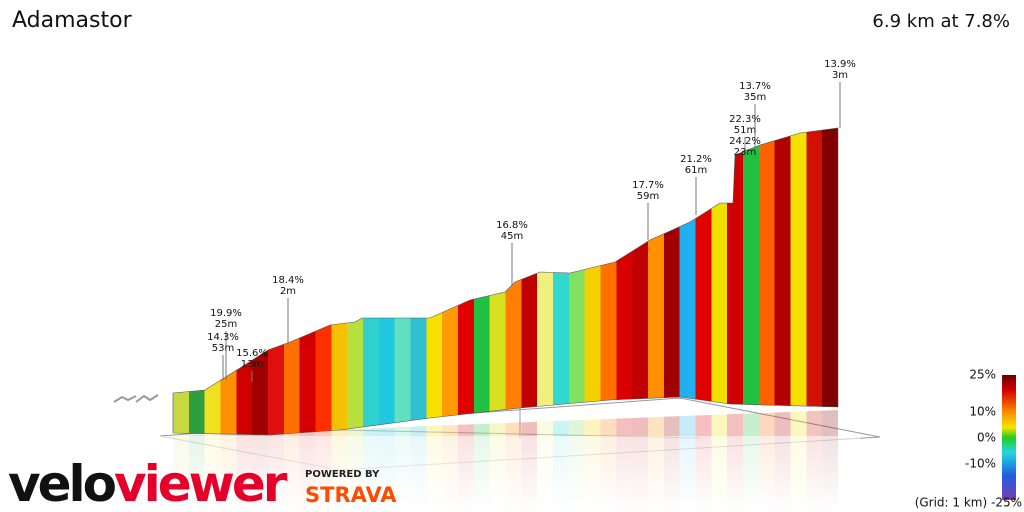  Describe the element at coordinates (982, 375) in the screenshot. I see `legend-label: 25%` at that location.